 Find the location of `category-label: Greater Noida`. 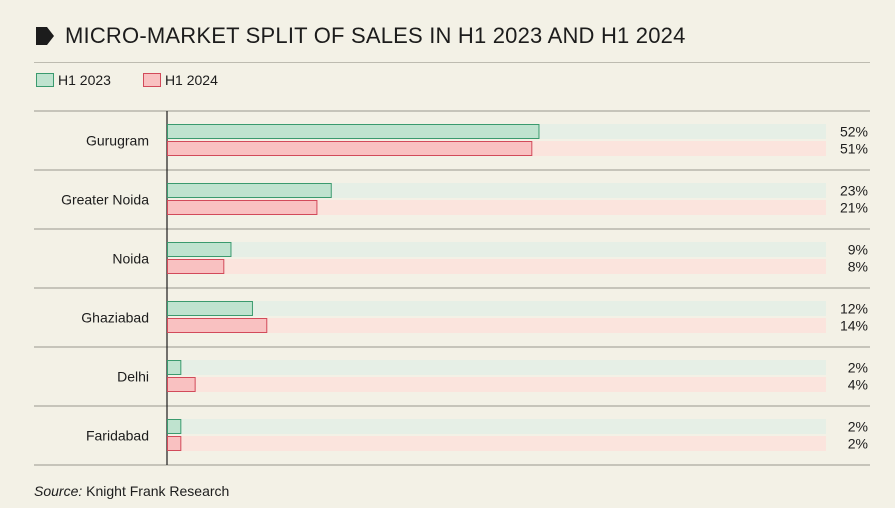

category-label: Greater Noida is located at coordinates (105, 200).